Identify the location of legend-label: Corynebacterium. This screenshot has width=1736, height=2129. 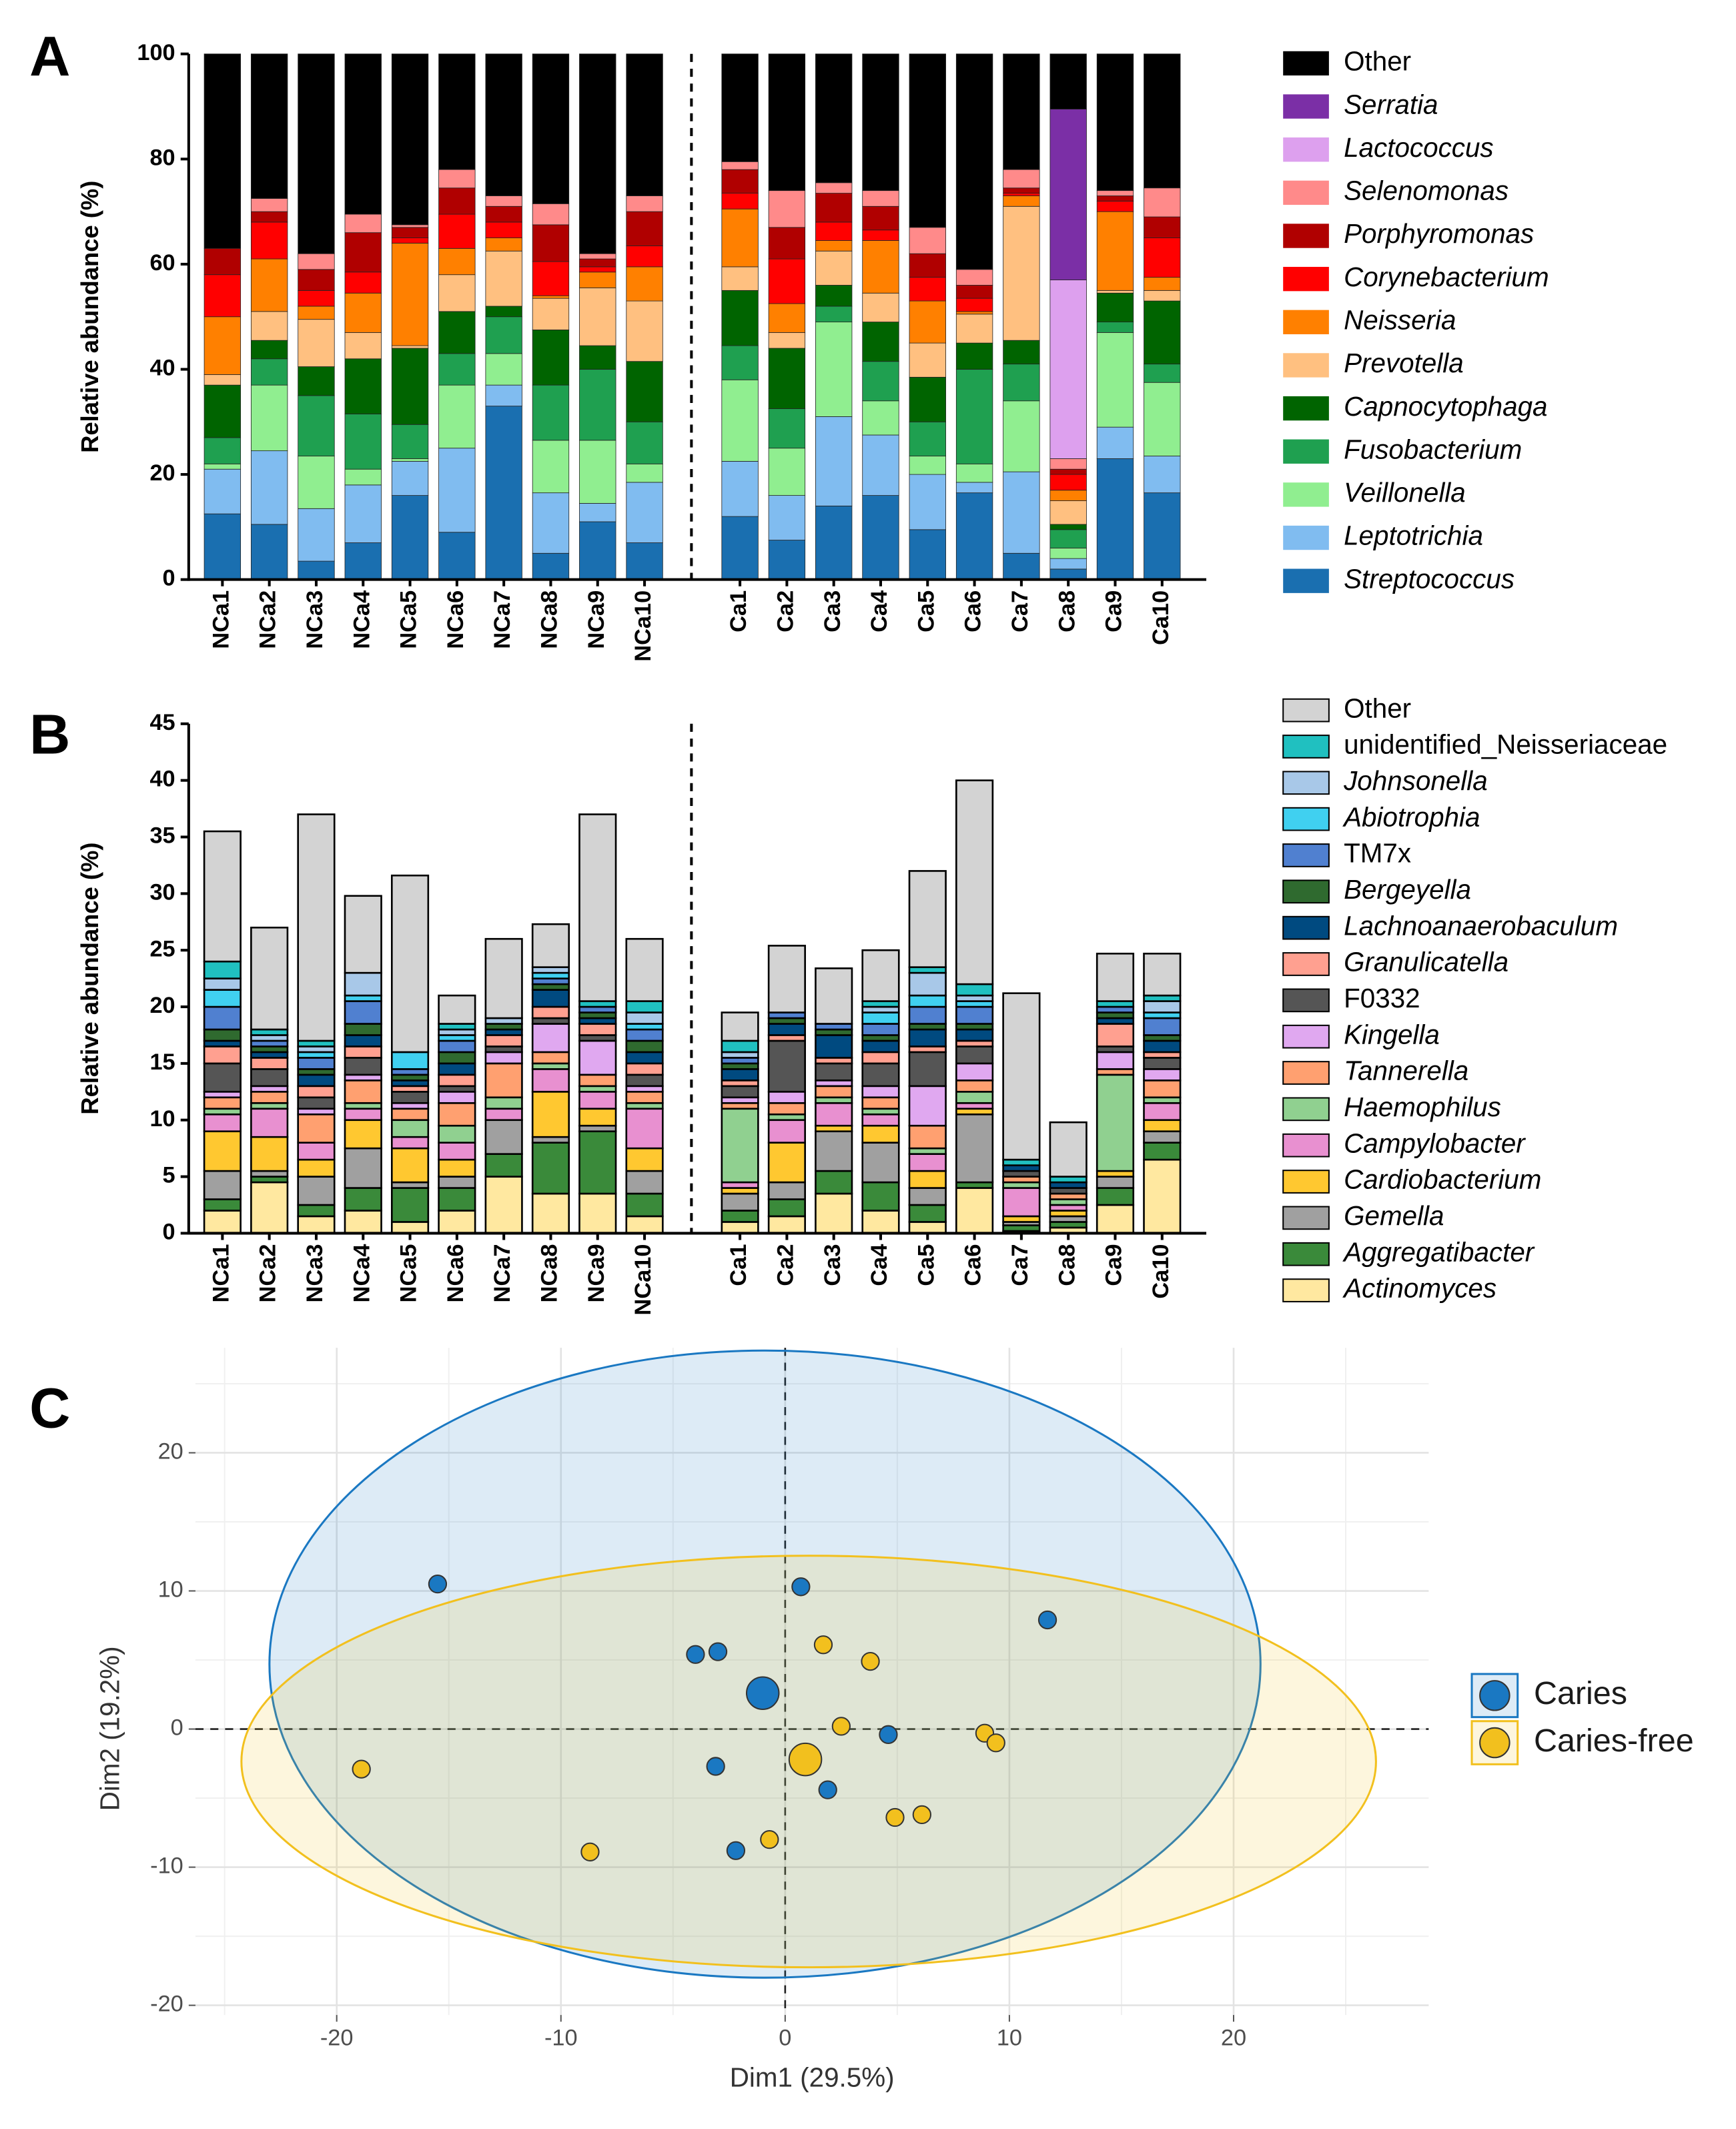
(1446, 277).